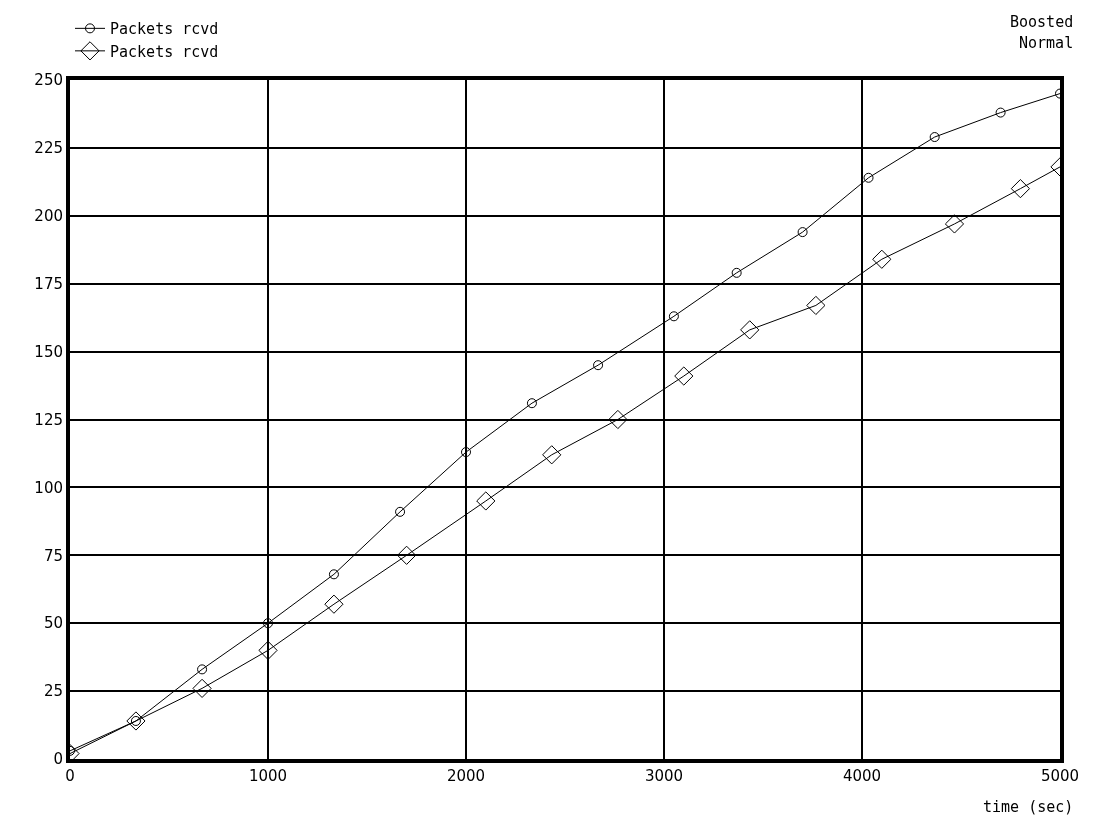  What do you see at coordinates (58, 759) in the screenshot?
I see `y-tick-label: 0` at bounding box center [58, 759].